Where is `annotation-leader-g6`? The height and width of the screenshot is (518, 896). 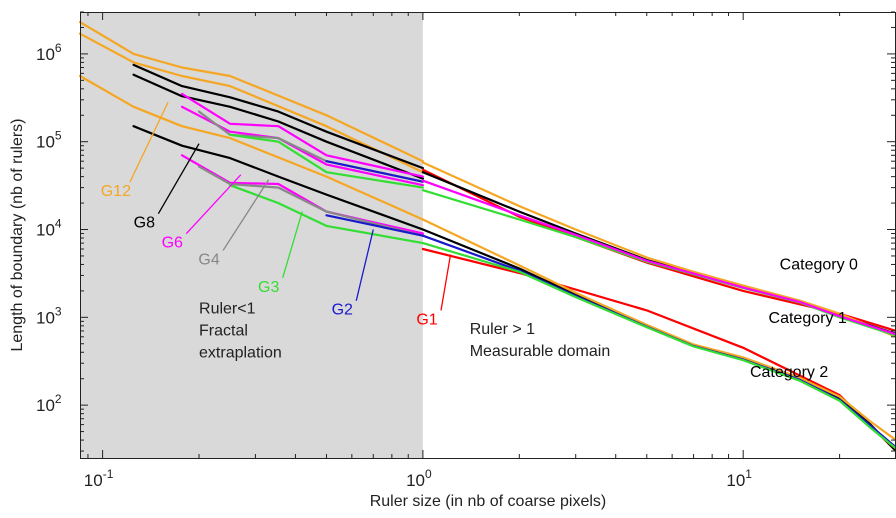 annotation-leader-g6 is located at coordinates (213, 204).